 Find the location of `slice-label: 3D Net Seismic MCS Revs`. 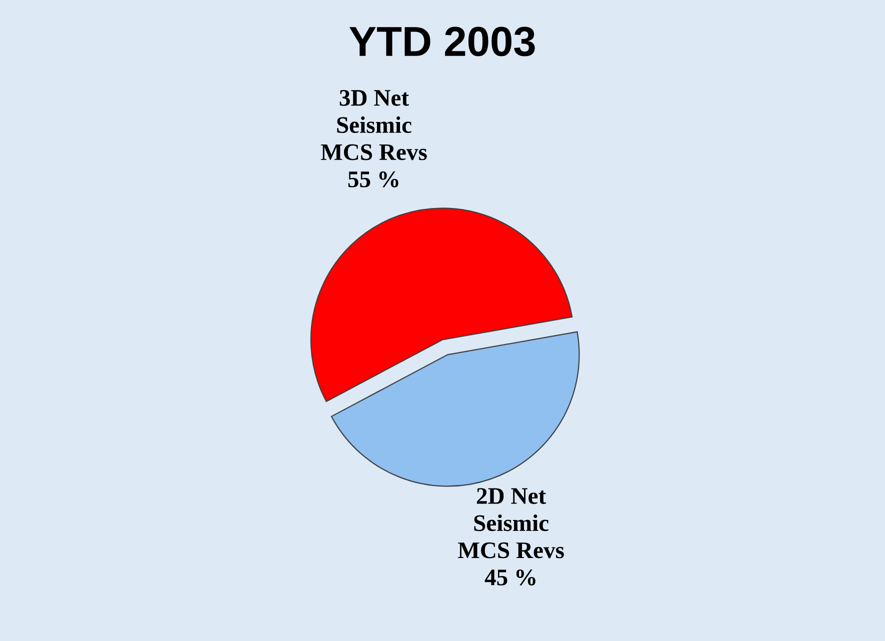

slice-label: 3D Net Seismic MCS Revs is located at coordinates (373, 125).